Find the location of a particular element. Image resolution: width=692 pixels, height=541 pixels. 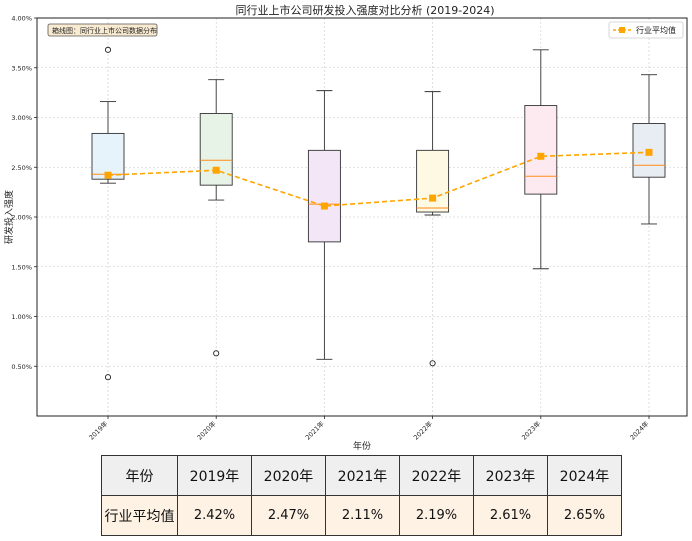

x-axis-label: 年份 is located at coordinates (362, 446).